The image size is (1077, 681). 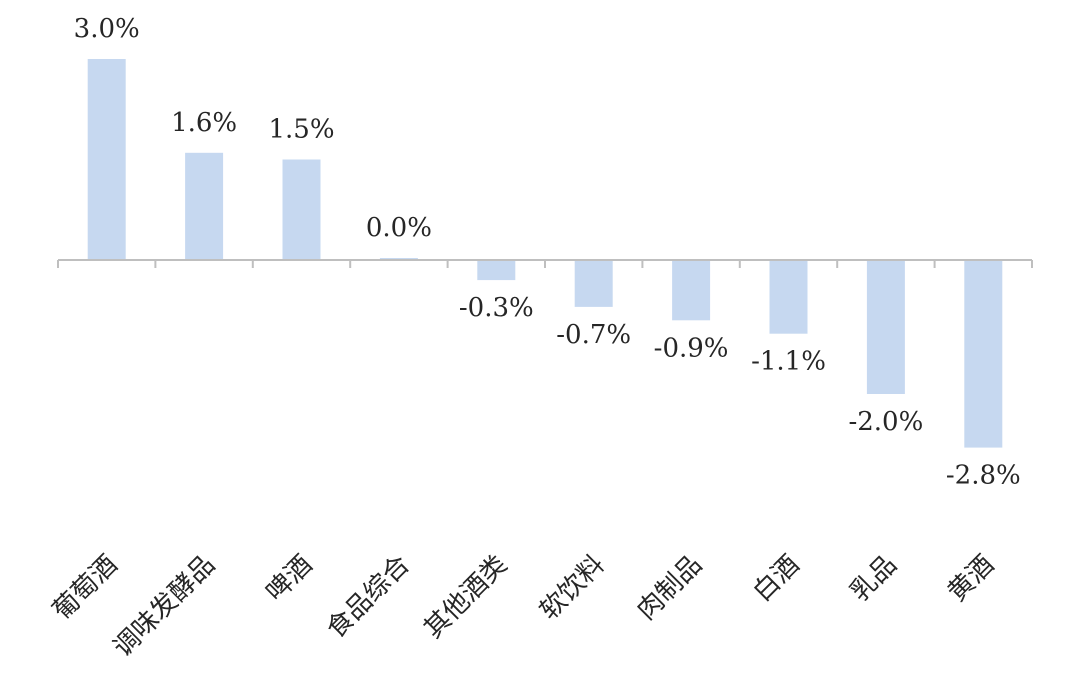 I want to click on category-label-0: 葡萄酒, so click(x=85, y=588).